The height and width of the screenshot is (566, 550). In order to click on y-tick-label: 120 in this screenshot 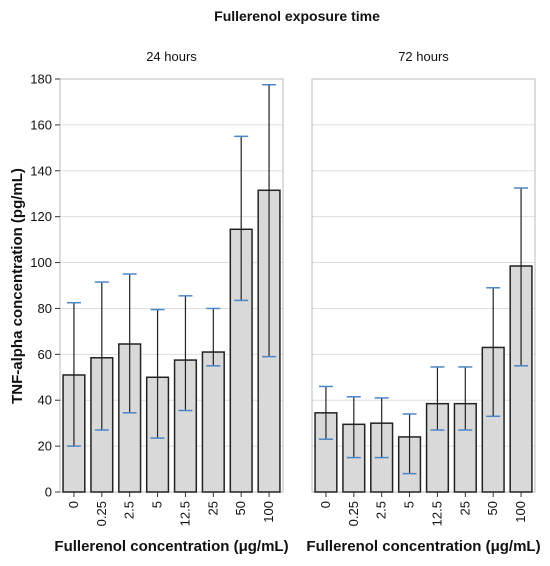, I will do `click(41, 216)`.